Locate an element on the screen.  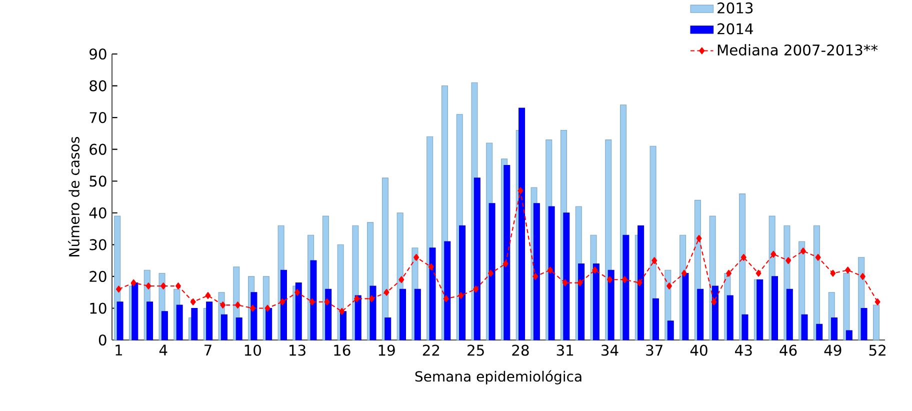
y-tick-label: 80 is located at coordinates (98, 86).